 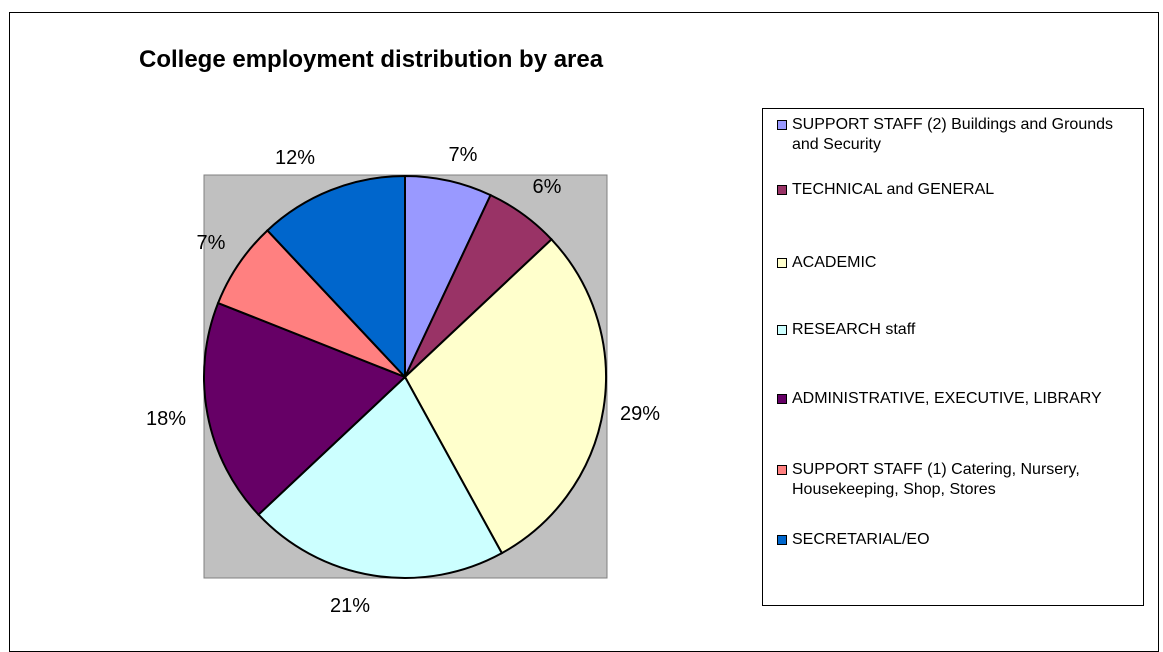 I want to click on slice-data-label: 29%, so click(x=640, y=414).